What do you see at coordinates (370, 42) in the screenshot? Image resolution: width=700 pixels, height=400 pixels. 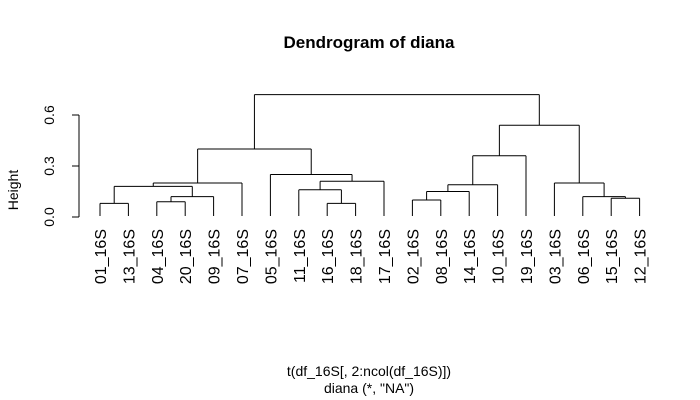 I see `chart-title: Dendrogram of diana` at bounding box center [370, 42].